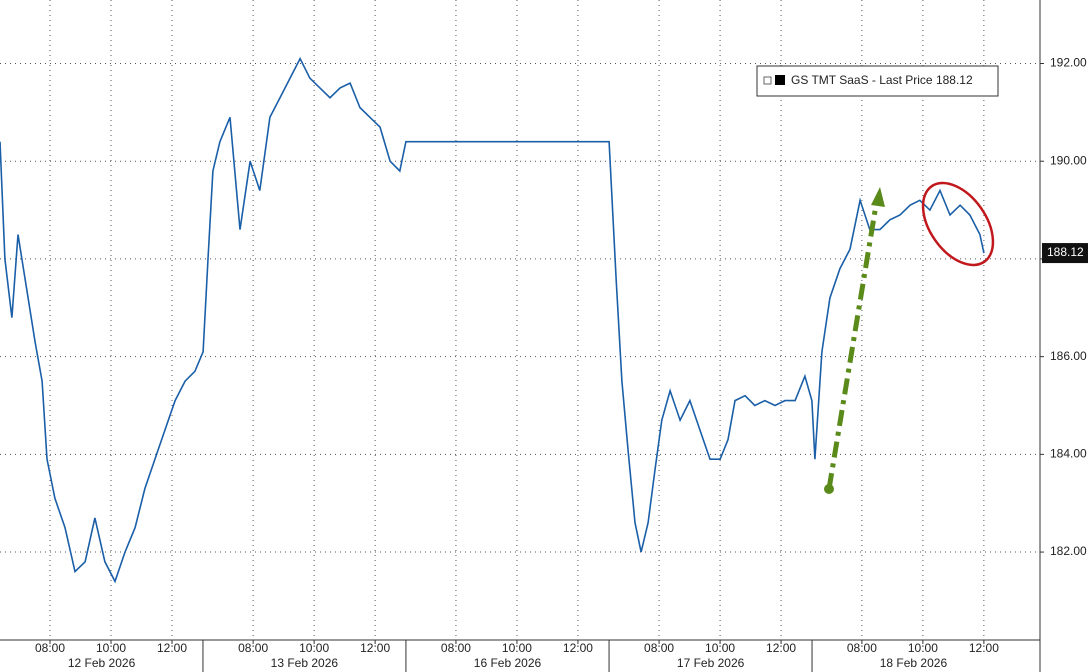 Image resolution: width=1090 pixels, height=672 pixels. I want to click on last-price-tag, so click(1065, 253).